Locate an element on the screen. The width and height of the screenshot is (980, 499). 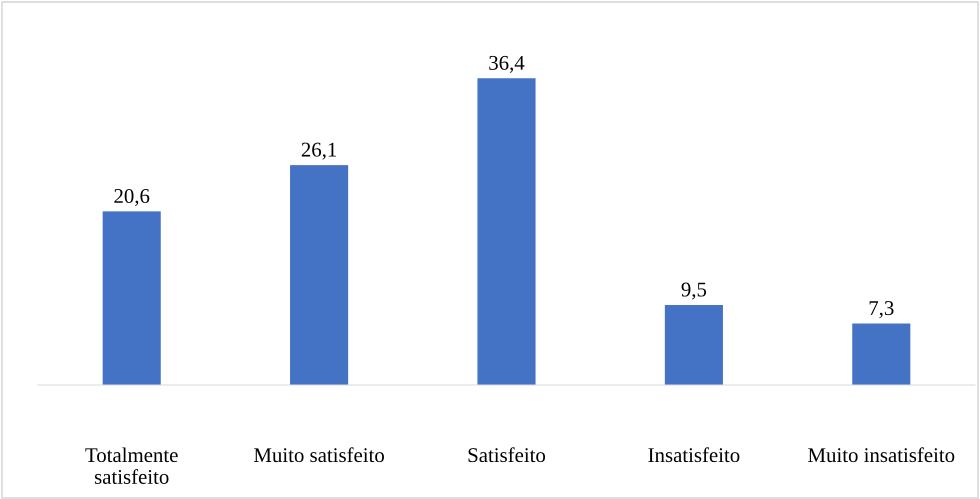
data-label: 36,4 is located at coordinates (506, 64).